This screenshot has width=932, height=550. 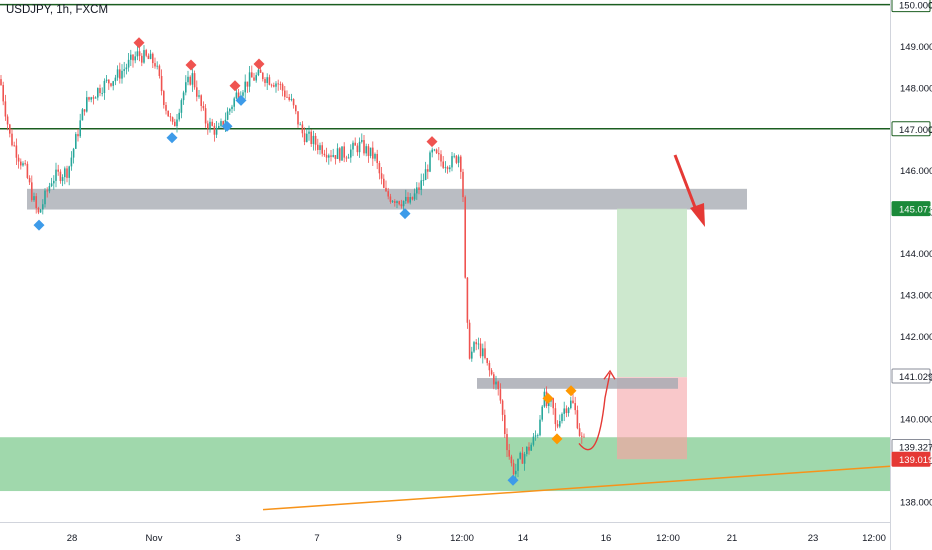 What do you see at coordinates (915, 210) in the screenshot?
I see `price-label: 145.071` at bounding box center [915, 210].